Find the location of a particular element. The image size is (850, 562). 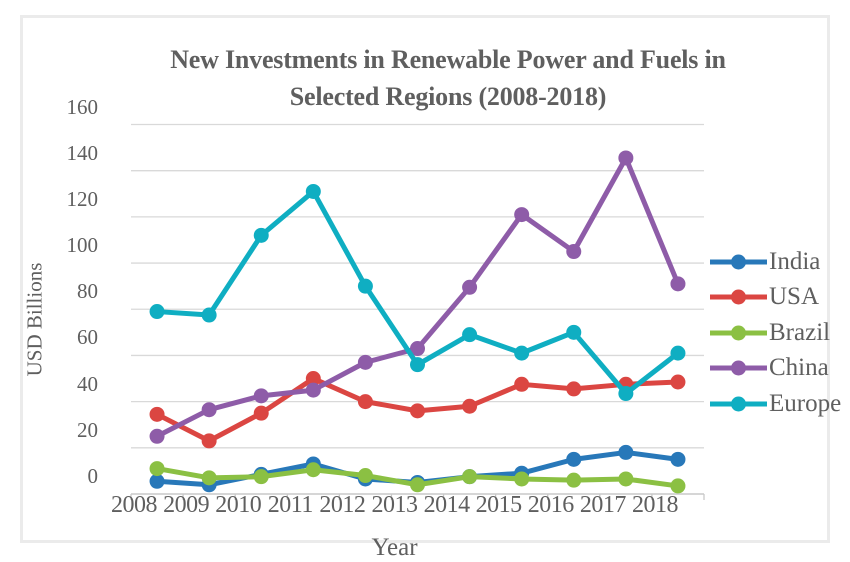

data-point-brazil-2015 is located at coordinates (522, 479).